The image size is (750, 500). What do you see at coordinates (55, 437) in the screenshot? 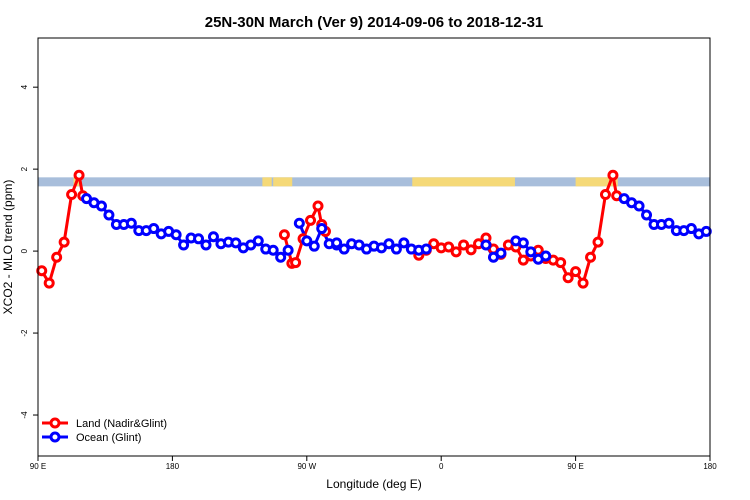
I see `legend-ocean-marker` at bounding box center [55, 437].